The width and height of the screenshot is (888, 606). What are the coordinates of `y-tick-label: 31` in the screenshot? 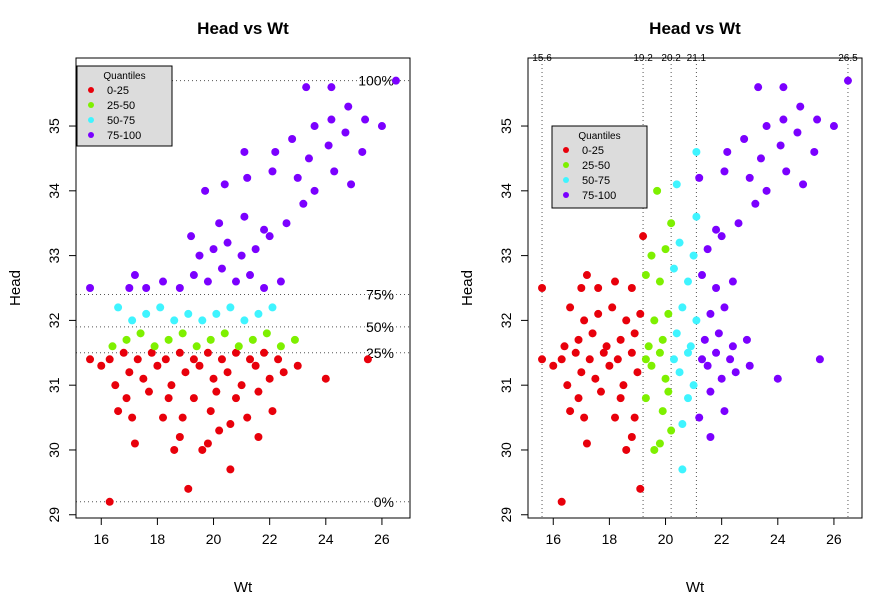 It's located at (506, 385).